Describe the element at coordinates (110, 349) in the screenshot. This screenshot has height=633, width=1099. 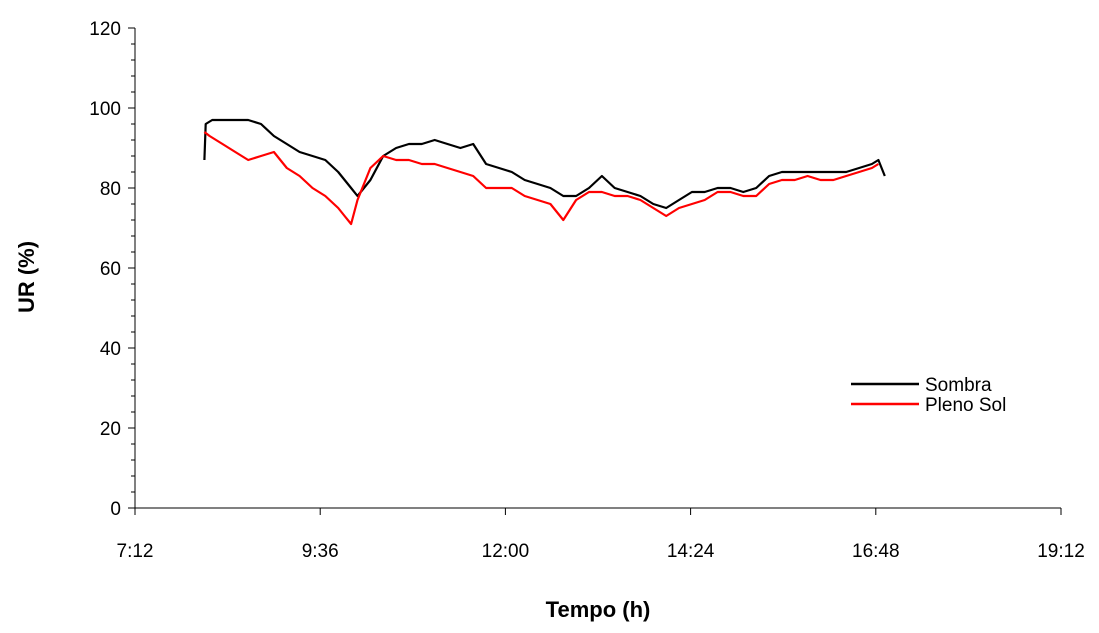
I see `y-tick-label: 40` at that location.